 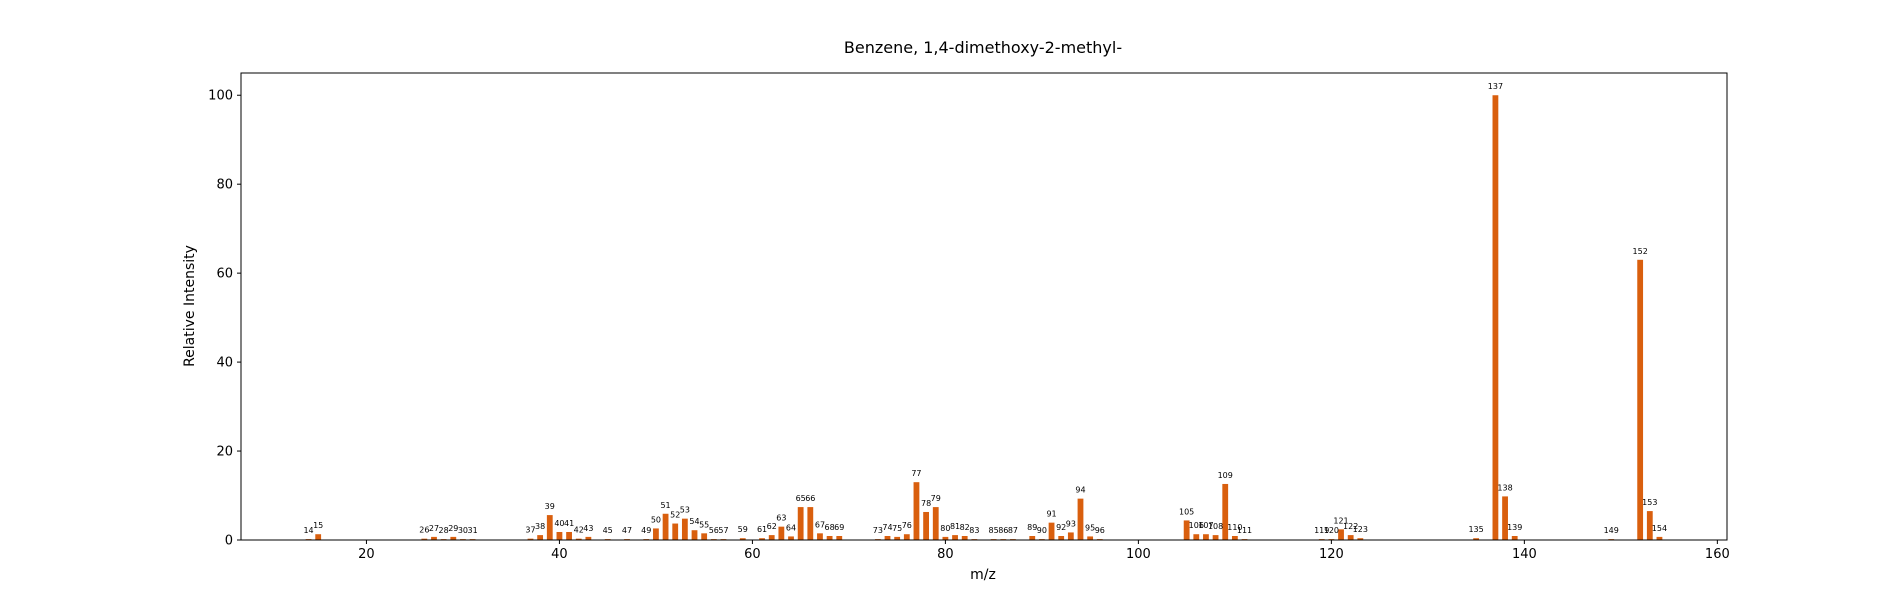 What do you see at coordinates (220, 96) in the screenshot?
I see `y-tick-label: 100` at bounding box center [220, 96].